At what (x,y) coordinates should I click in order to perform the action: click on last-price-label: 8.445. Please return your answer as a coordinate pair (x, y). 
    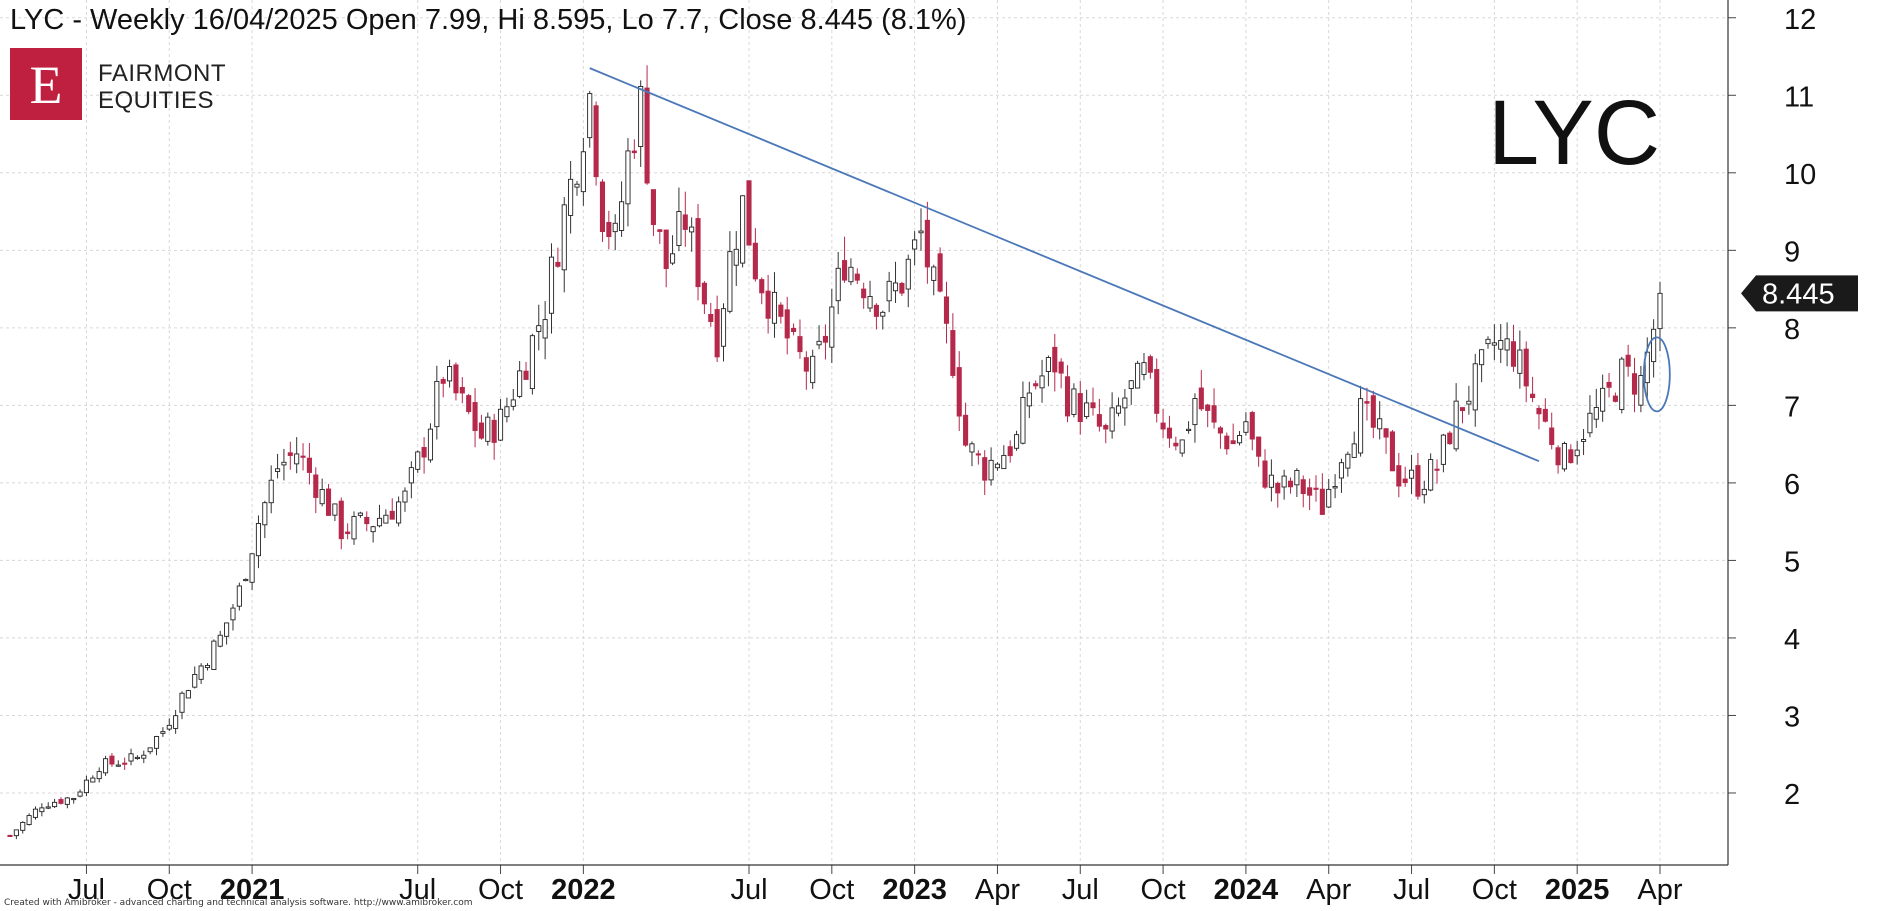
    Looking at the image, I should click on (1798, 294).